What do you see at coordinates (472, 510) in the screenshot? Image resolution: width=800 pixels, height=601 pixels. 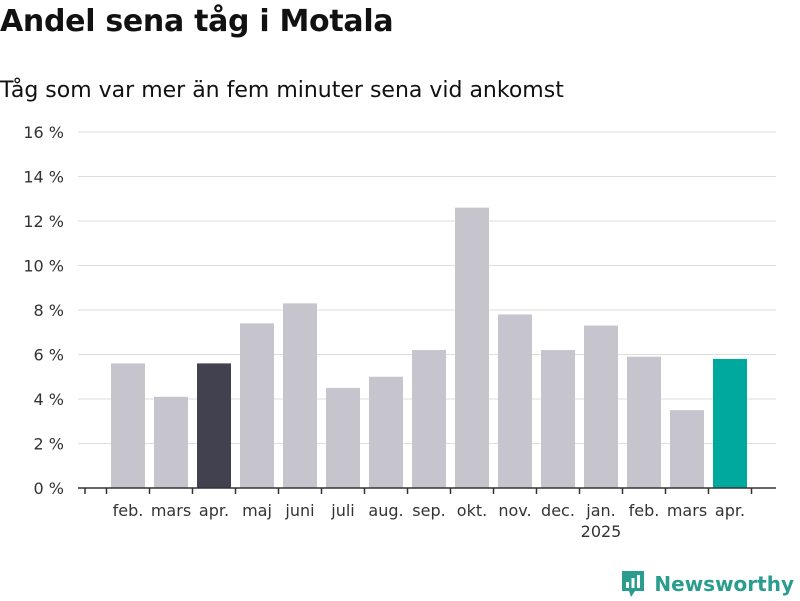 I see `x-tick-label: okt.` at bounding box center [472, 510].